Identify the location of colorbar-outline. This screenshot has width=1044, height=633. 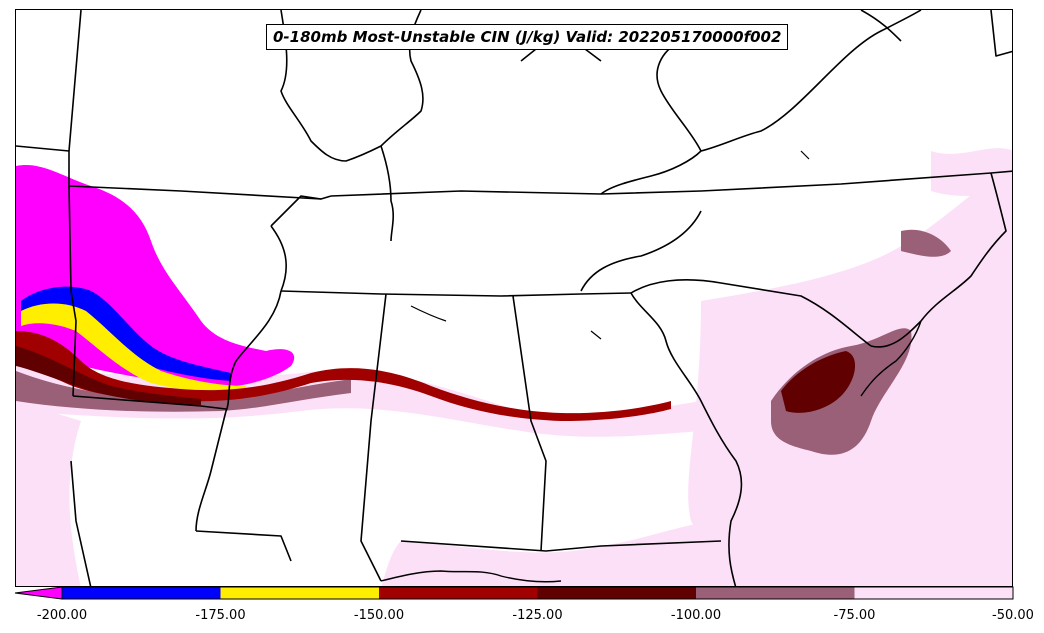
(537, 593).